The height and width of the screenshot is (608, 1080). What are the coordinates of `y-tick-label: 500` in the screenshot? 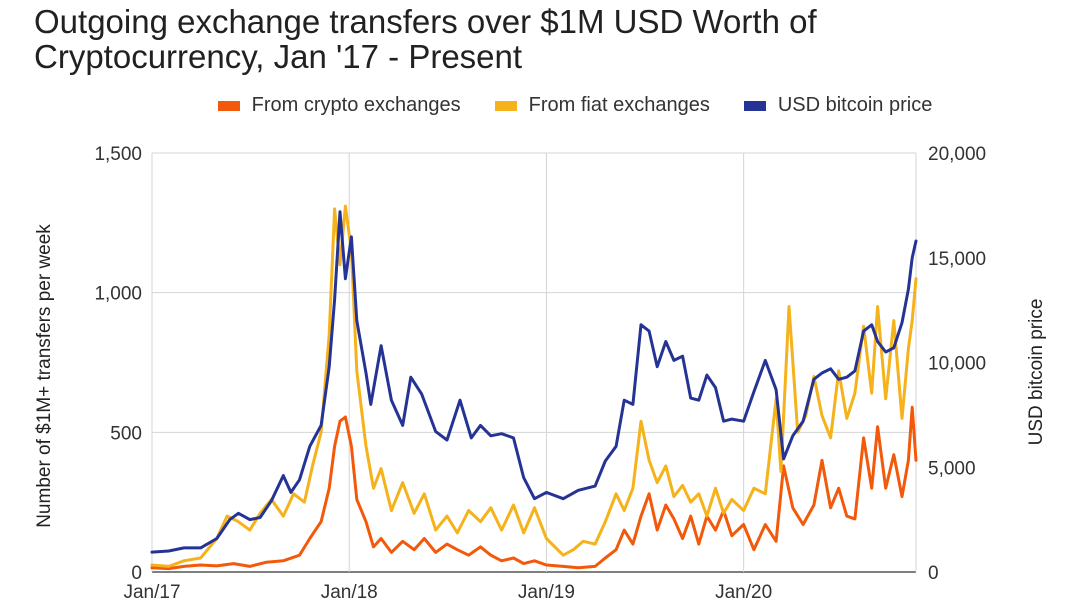 It's located at (126, 433).